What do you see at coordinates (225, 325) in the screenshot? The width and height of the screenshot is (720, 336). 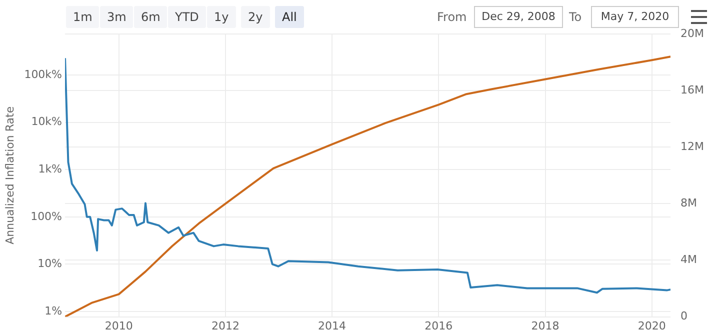 I see `x-tick-label: 2012` at bounding box center [225, 325].